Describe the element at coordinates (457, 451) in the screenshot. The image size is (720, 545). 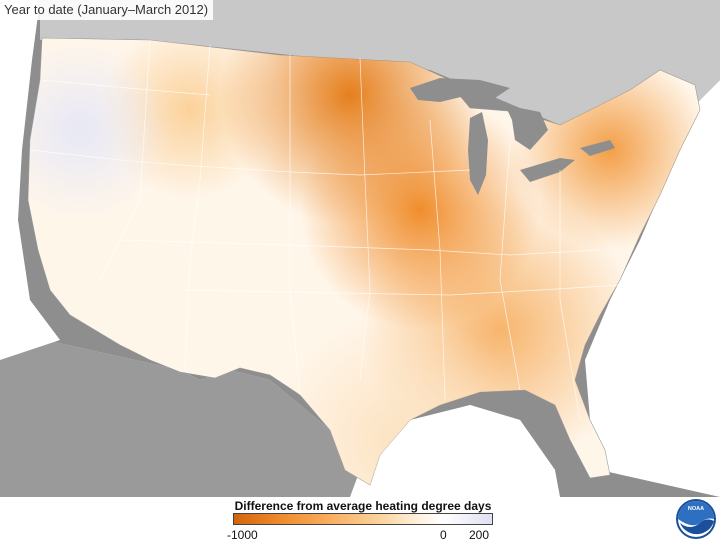
I see `gulf-of-mexico` at that location.